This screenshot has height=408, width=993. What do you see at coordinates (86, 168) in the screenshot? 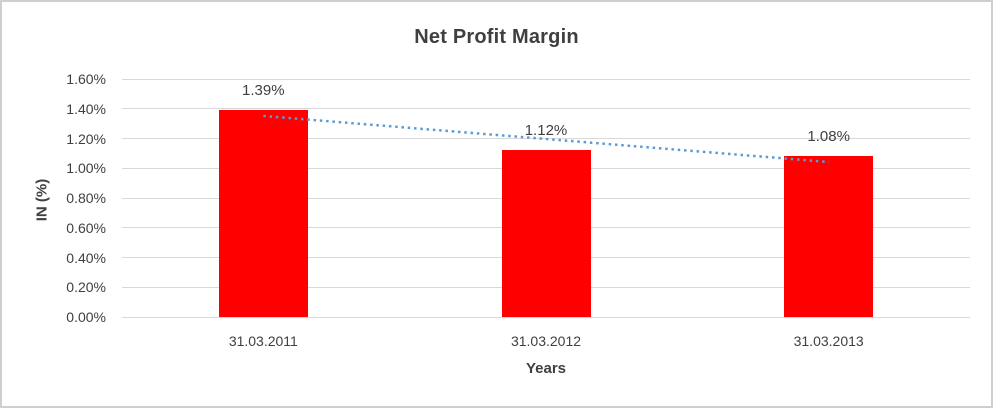
I see `y-axis-tick-label: 1.00%` at bounding box center [86, 168].